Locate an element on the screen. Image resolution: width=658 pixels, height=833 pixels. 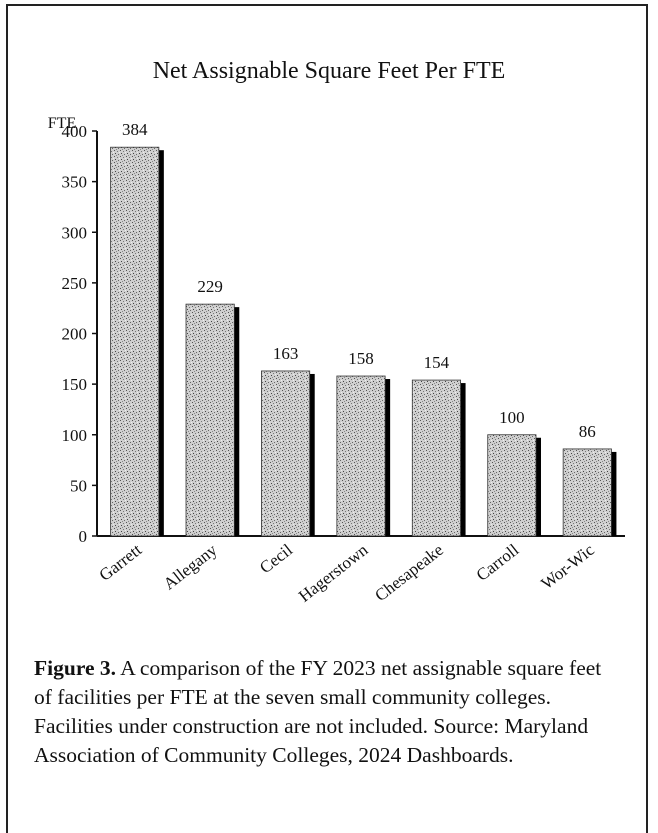
y-tick-label: 50 is located at coordinates (78, 485).